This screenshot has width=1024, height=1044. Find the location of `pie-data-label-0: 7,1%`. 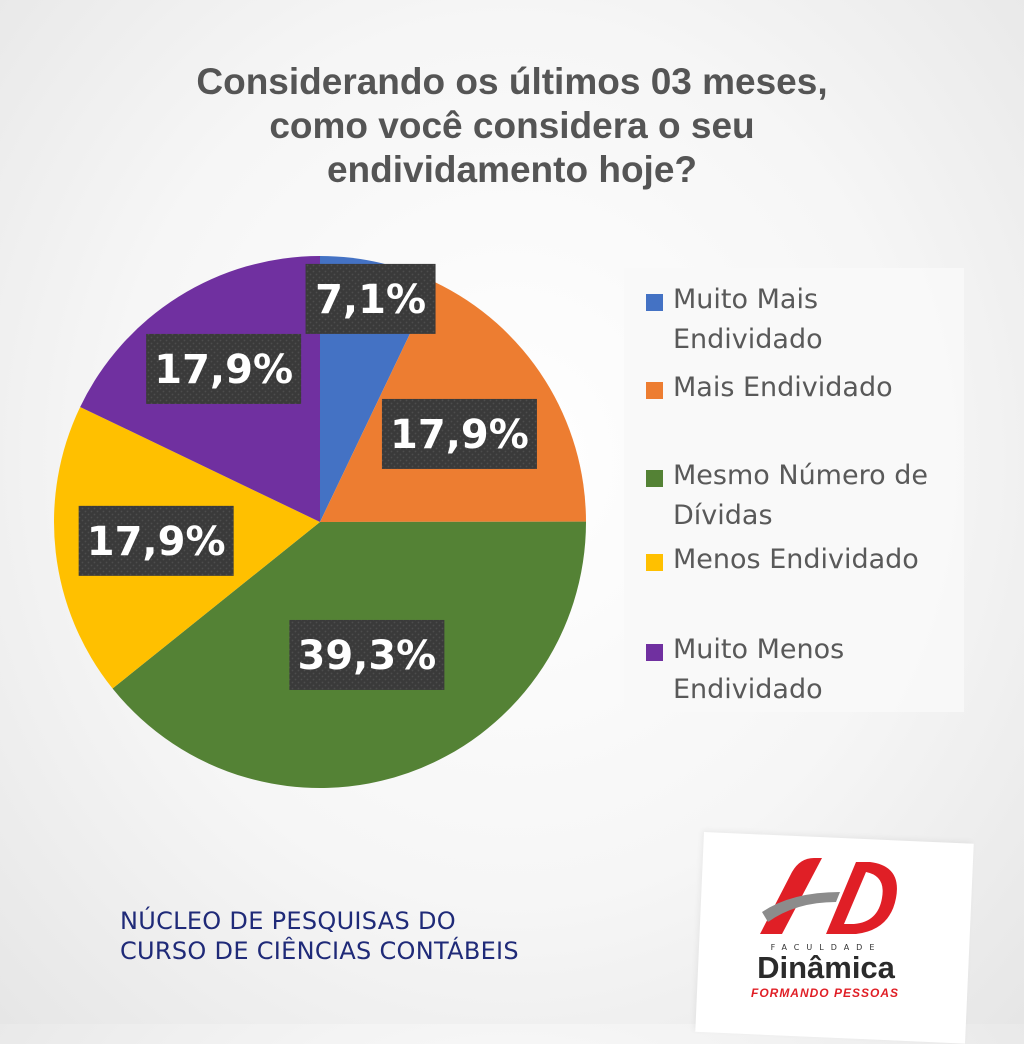

pie-data-label-0: 7,1% is located at coordinates (370, 298).